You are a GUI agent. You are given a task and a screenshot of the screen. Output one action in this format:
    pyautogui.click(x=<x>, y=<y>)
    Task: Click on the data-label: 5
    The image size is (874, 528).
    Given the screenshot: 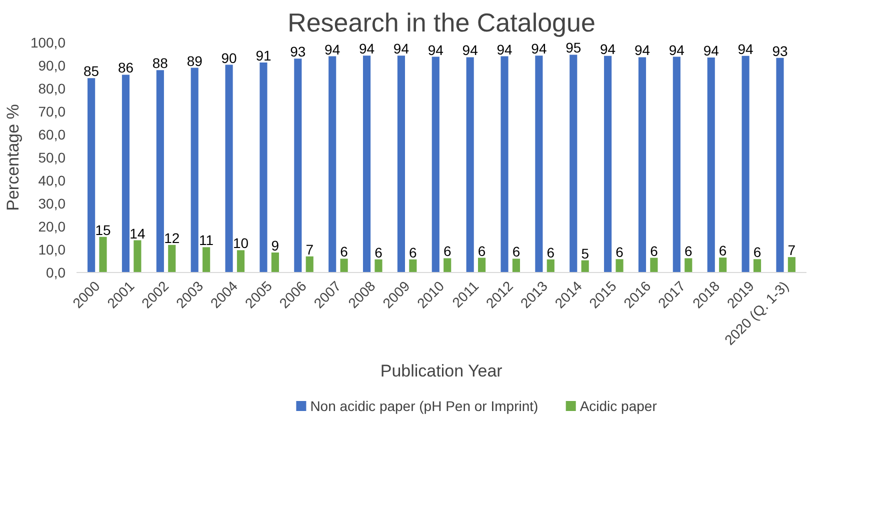 What is the action you would take?
    pyautogui.click(x=585, y=253)
    